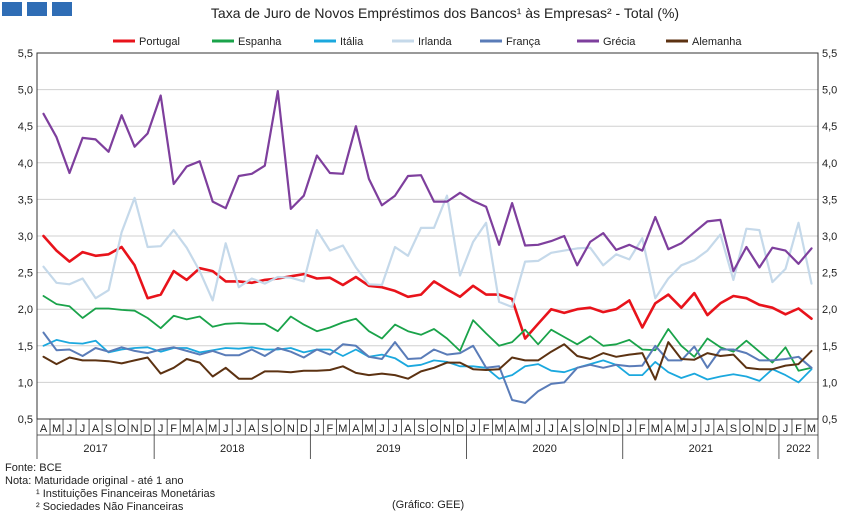 This screenshot has width=851, height=518. I want to click on y-tick-label-left: 1,5, so click(25, 347).